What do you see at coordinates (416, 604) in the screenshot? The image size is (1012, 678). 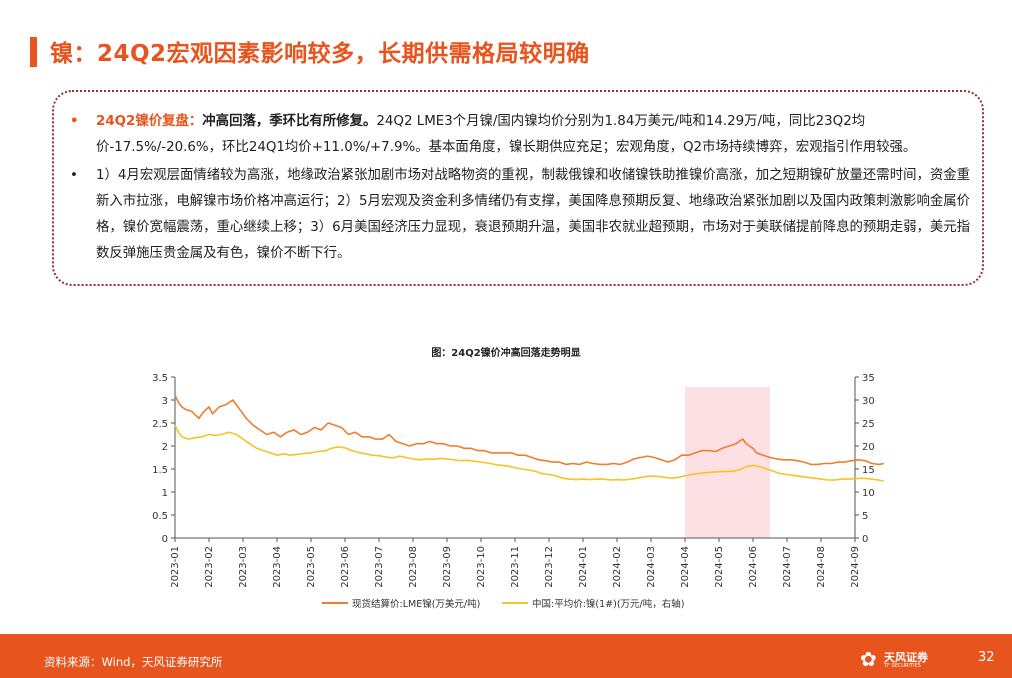 I see `legend-label-1: 现货结算价:LME镍(万美元/吨)` at bounding box center [416, 604].